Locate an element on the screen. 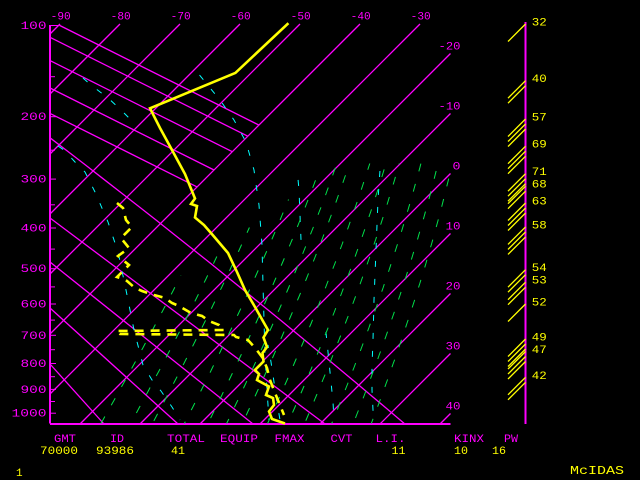 Image resolution: width=640 pixels, height=480 pixels. svg-text: -40 is located at coordinates (361, 18).